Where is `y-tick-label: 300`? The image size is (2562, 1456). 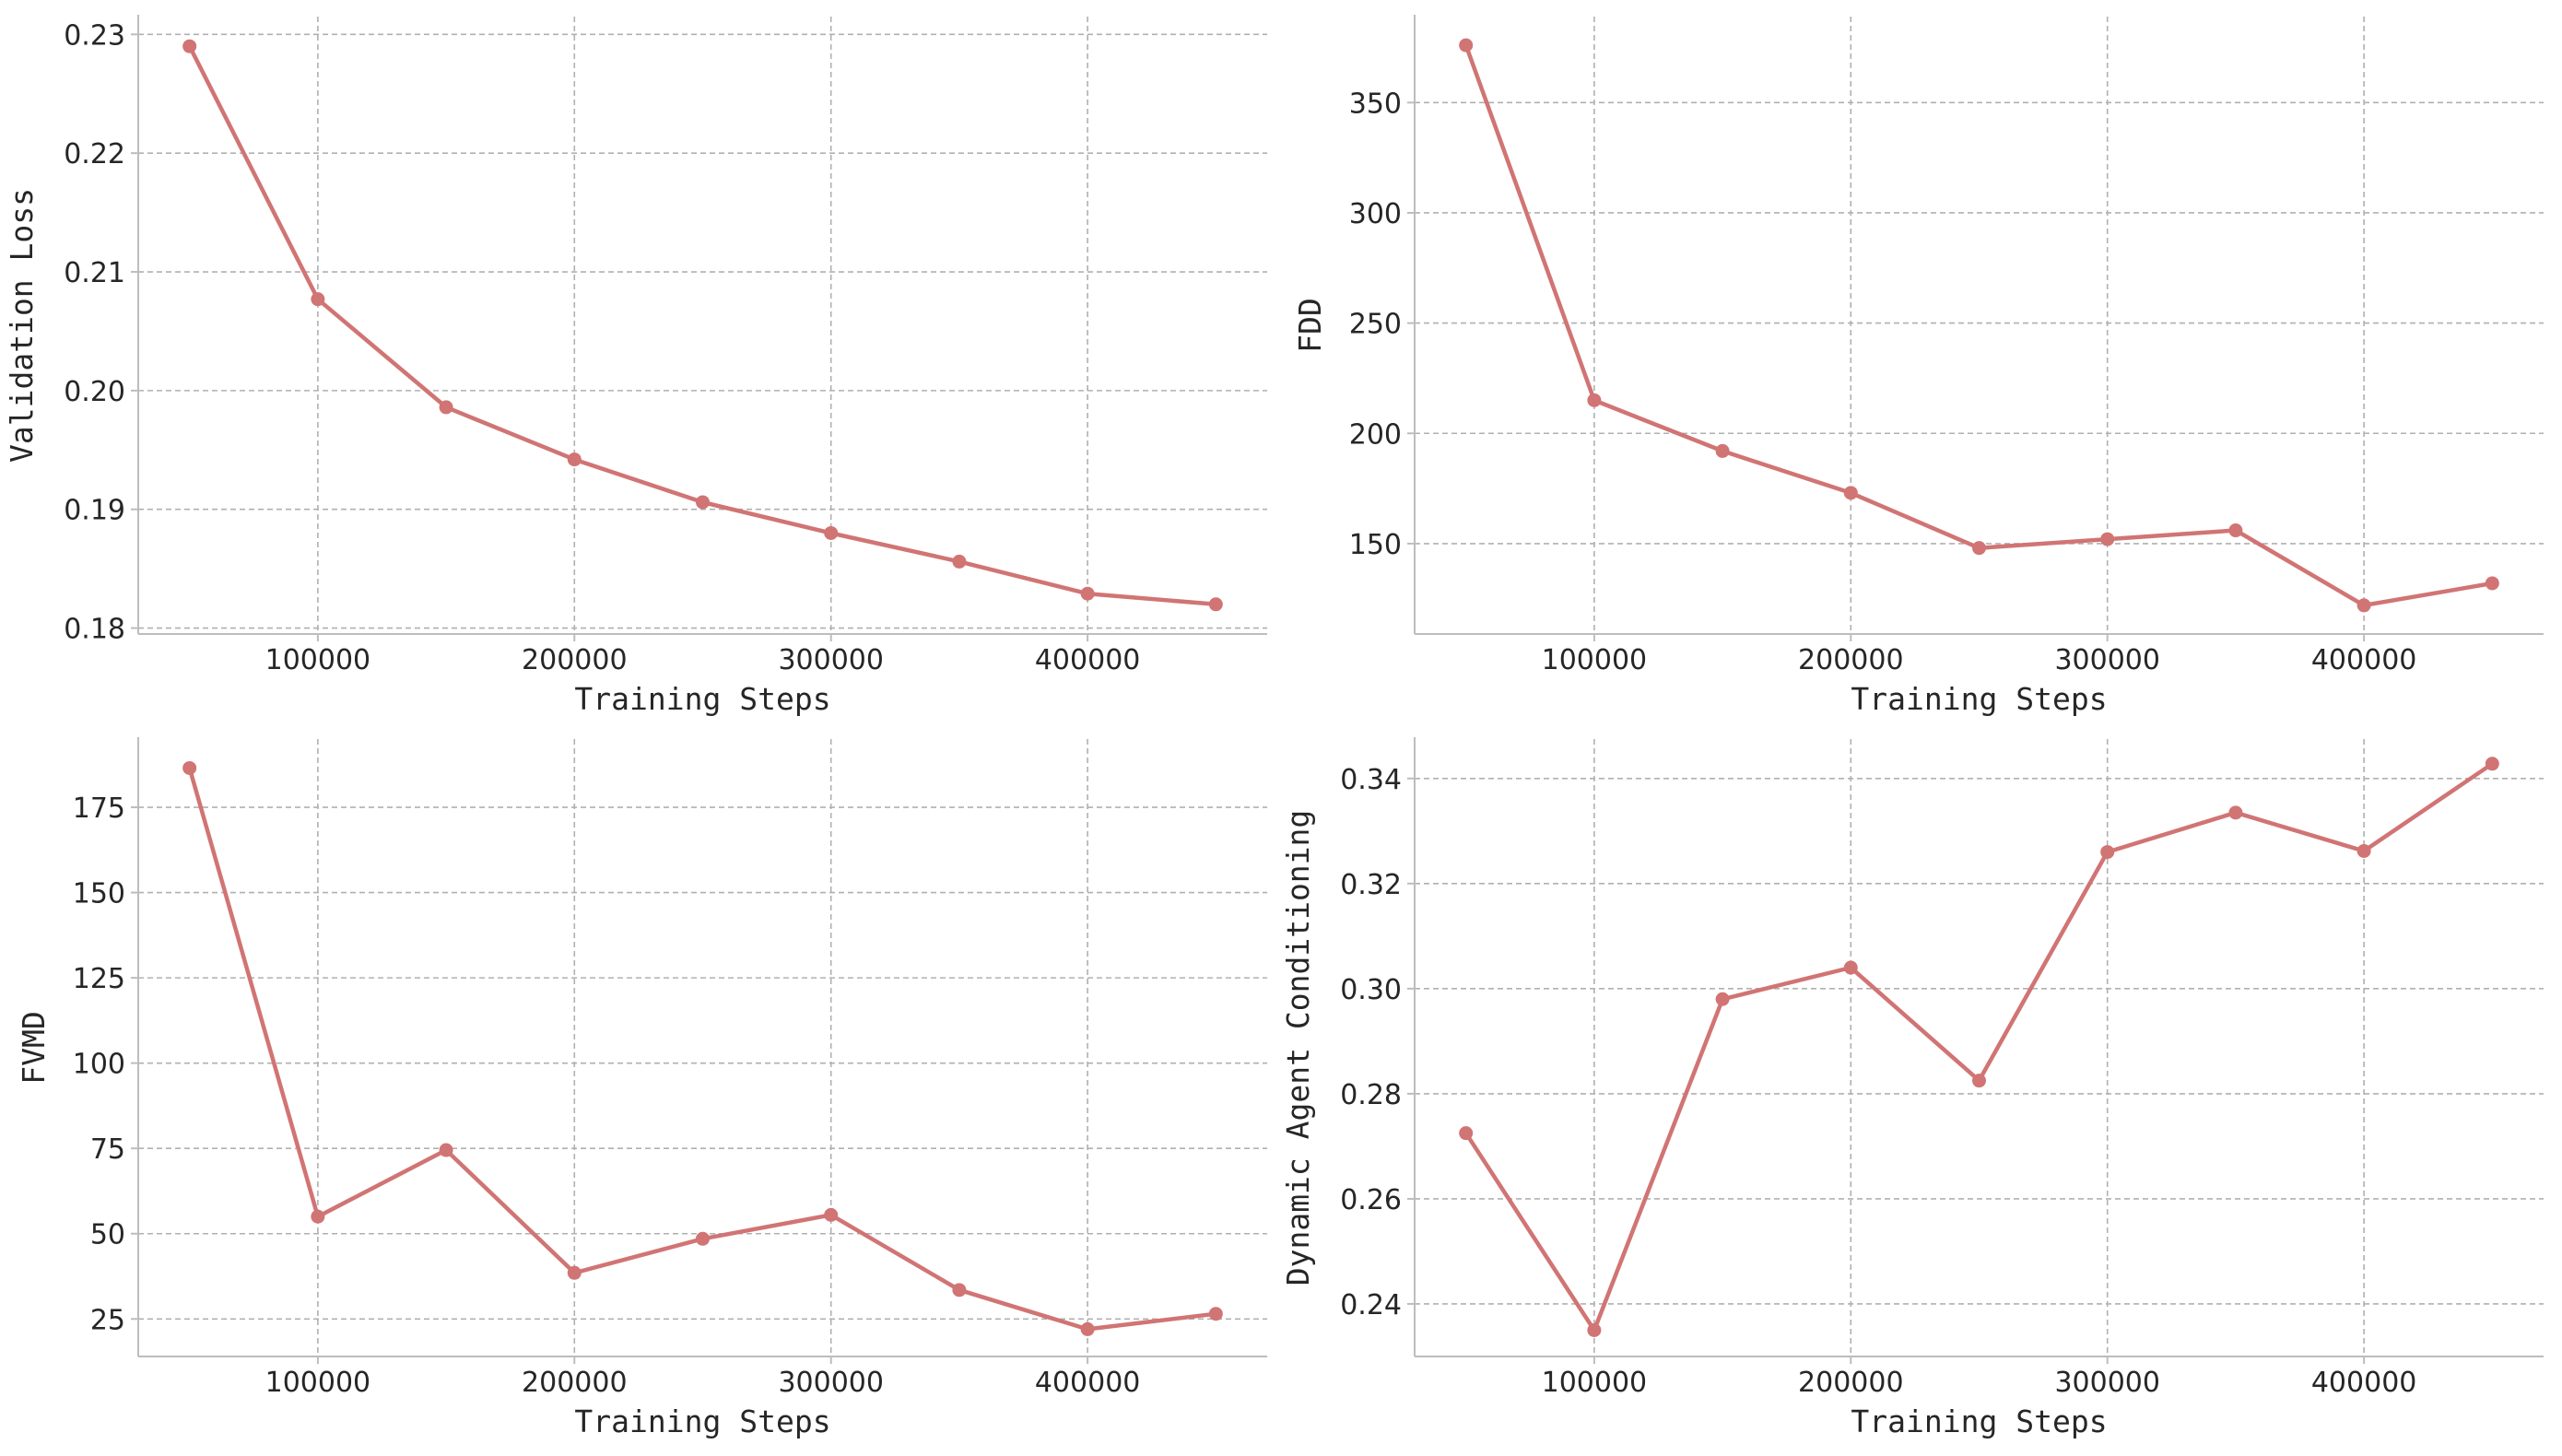 y-tick-label: 300 is located at coordinates (1376, 214).